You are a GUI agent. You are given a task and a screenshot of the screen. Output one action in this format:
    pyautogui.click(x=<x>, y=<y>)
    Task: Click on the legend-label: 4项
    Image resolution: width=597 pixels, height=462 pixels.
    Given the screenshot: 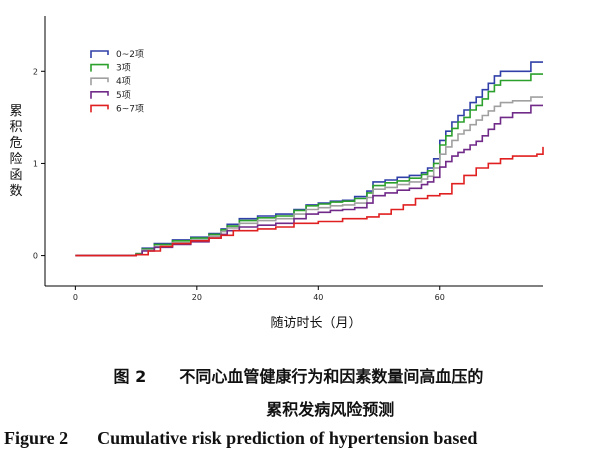 What is the action you would take?
    pyautogui.click(x=123, y=81)
    